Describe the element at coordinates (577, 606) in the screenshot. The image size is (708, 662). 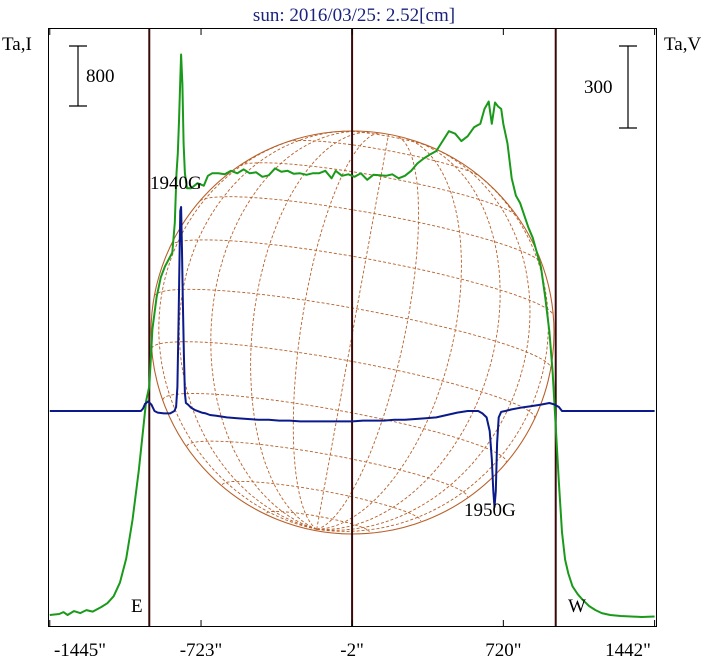
I see `west-limb-label: W` at that location.